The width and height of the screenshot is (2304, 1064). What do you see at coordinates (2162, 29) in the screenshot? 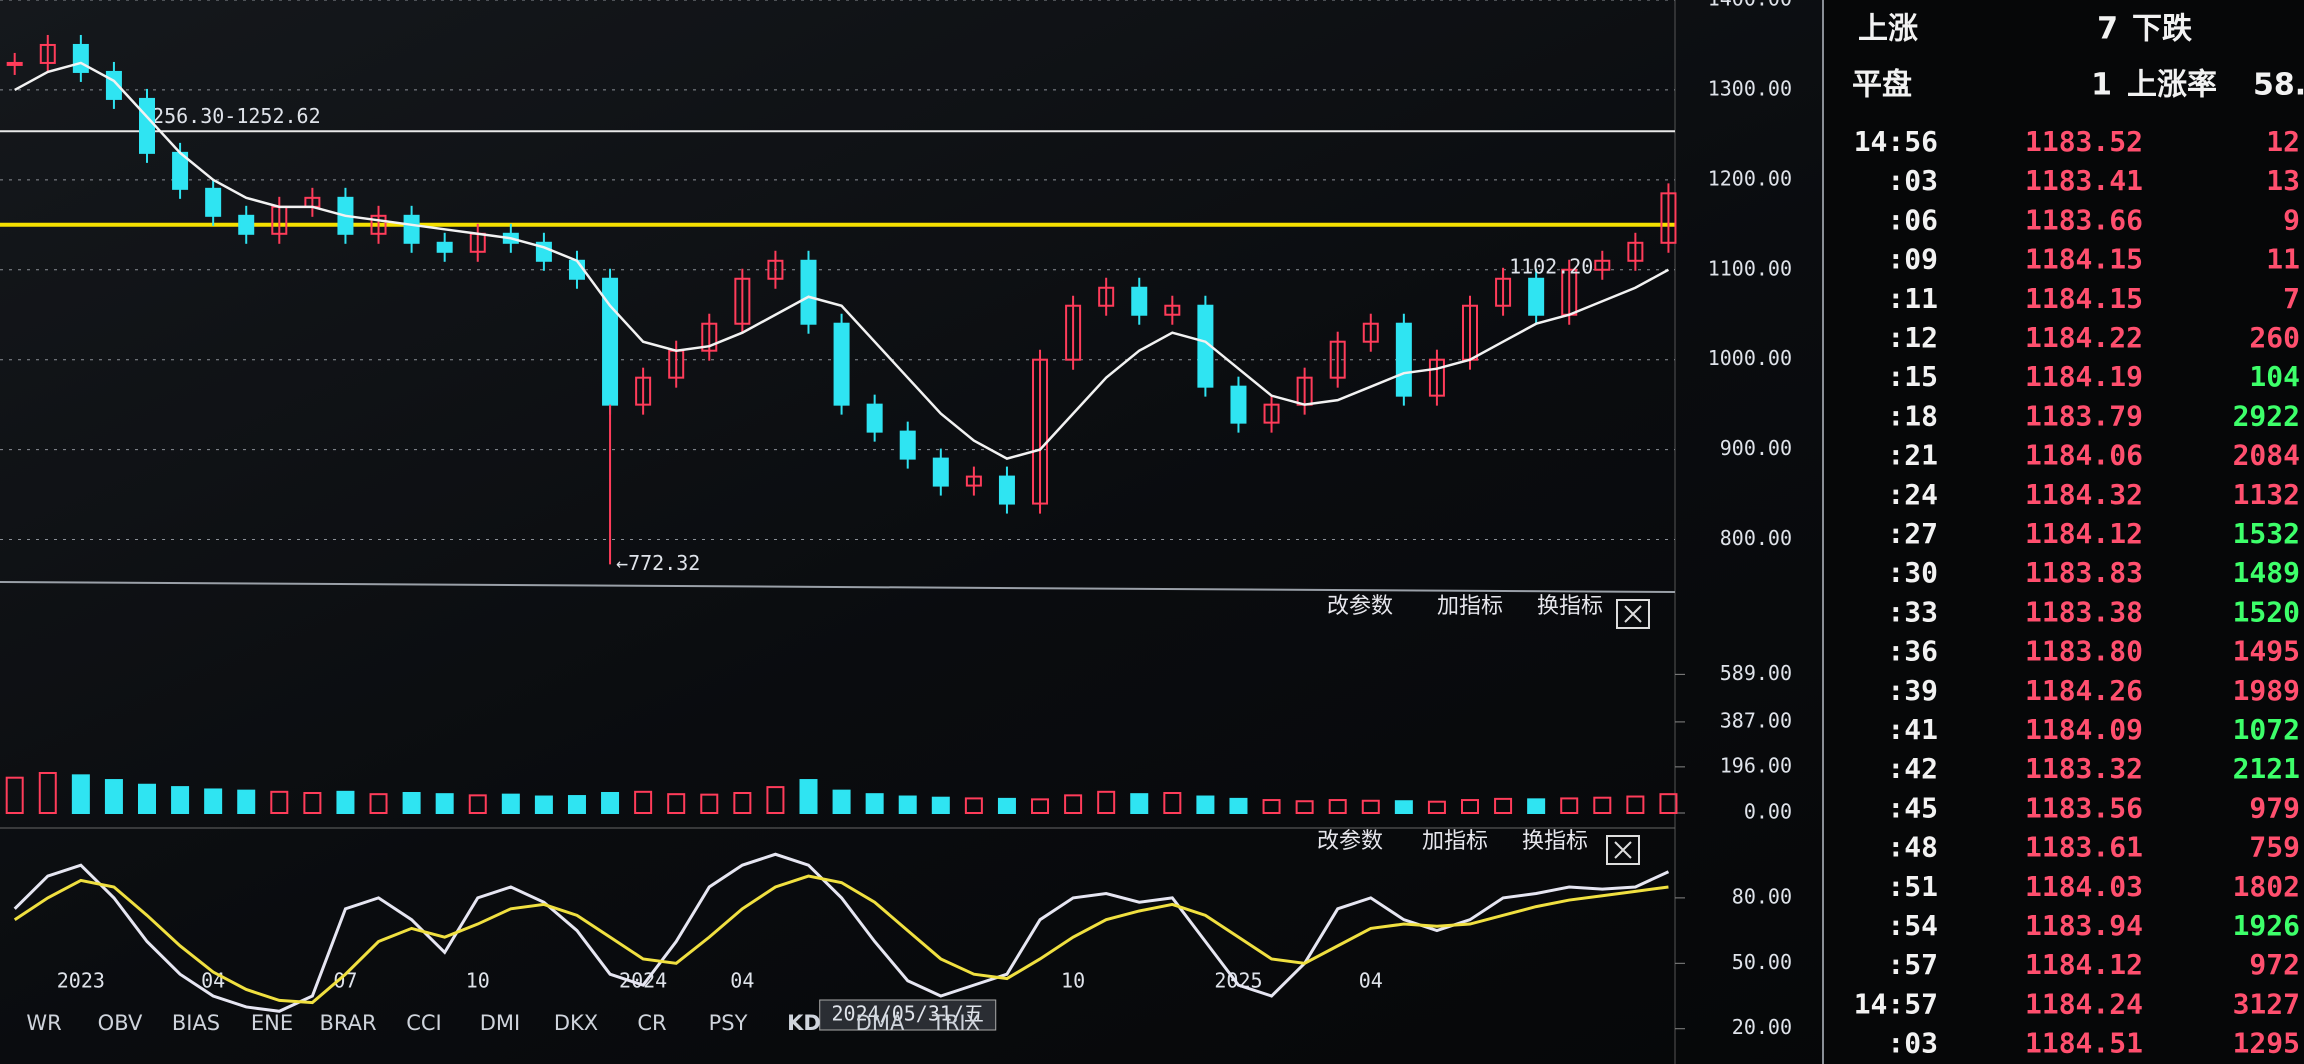
I see `summary-text: 下跌` at bounding box center [2162, 29].